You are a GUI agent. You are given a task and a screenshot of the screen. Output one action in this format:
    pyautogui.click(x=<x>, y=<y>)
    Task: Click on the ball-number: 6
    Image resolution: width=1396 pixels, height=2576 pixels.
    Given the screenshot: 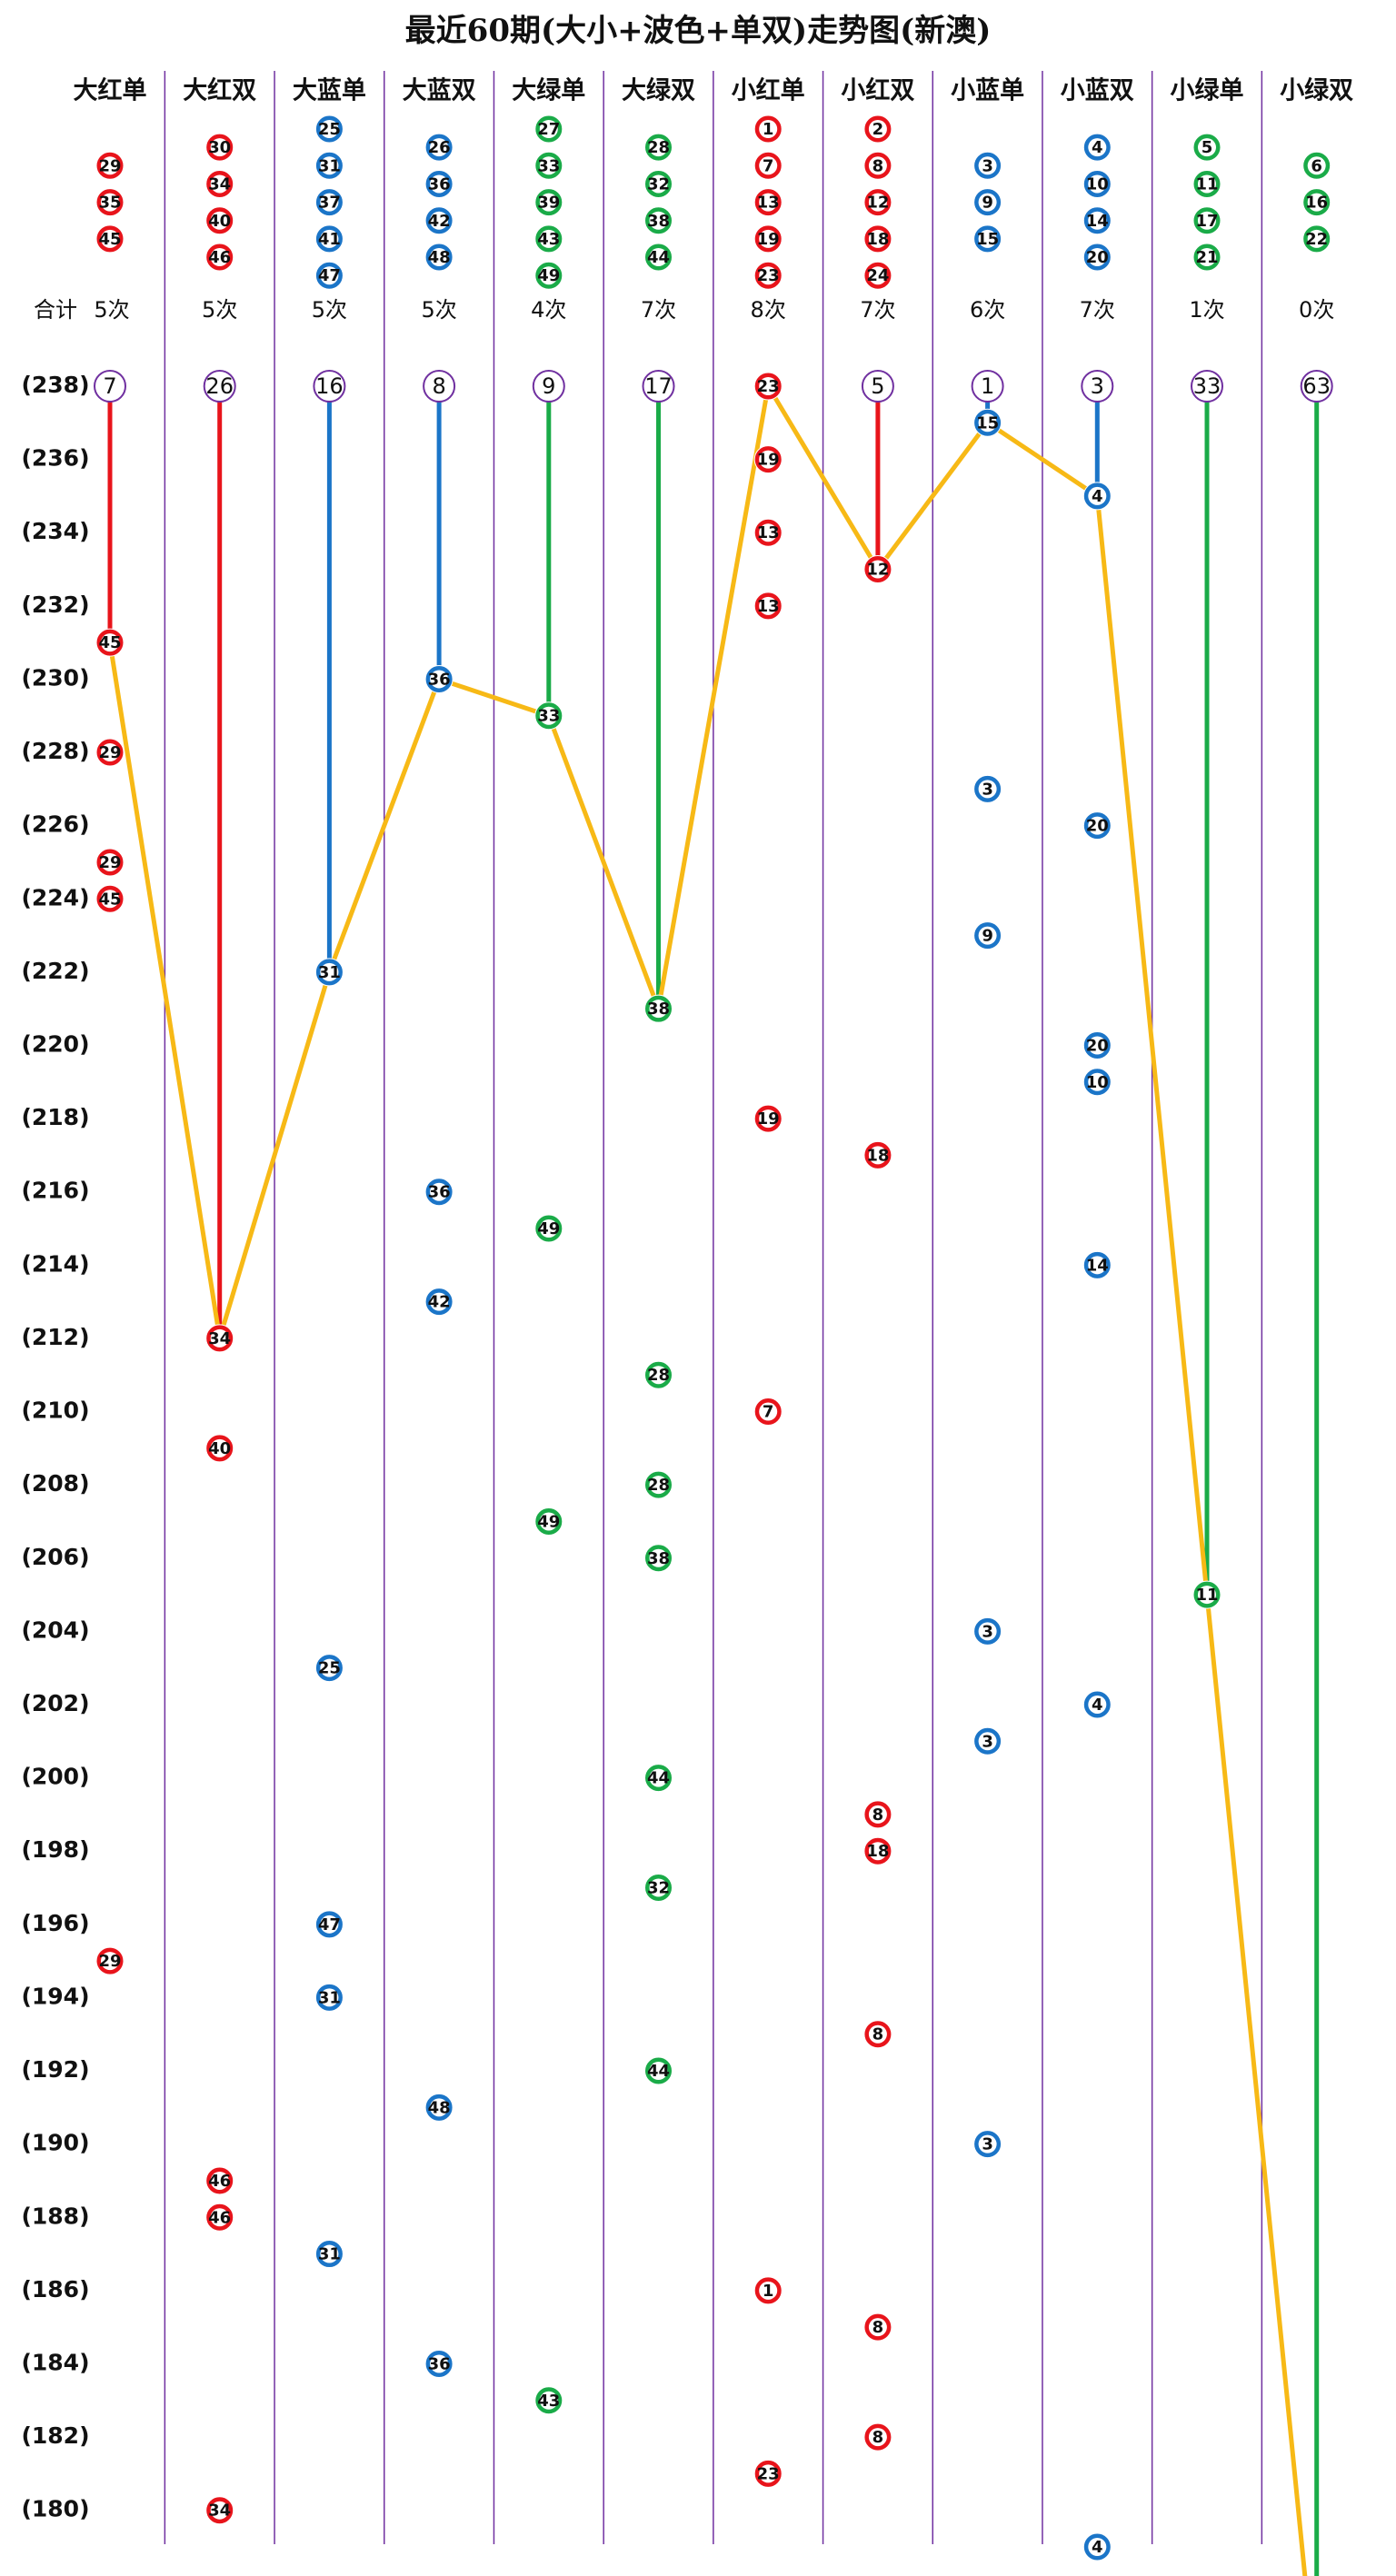 What is the action you would take?
    pyautogui.click(x=1316, y=166)
    